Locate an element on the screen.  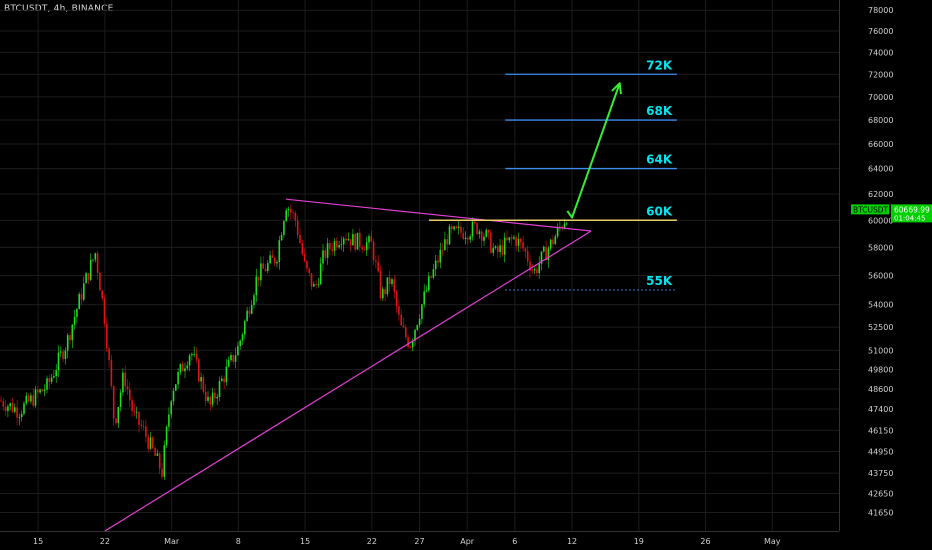
price-tag-value: 60669.99 is located at coordinates (912, 209).